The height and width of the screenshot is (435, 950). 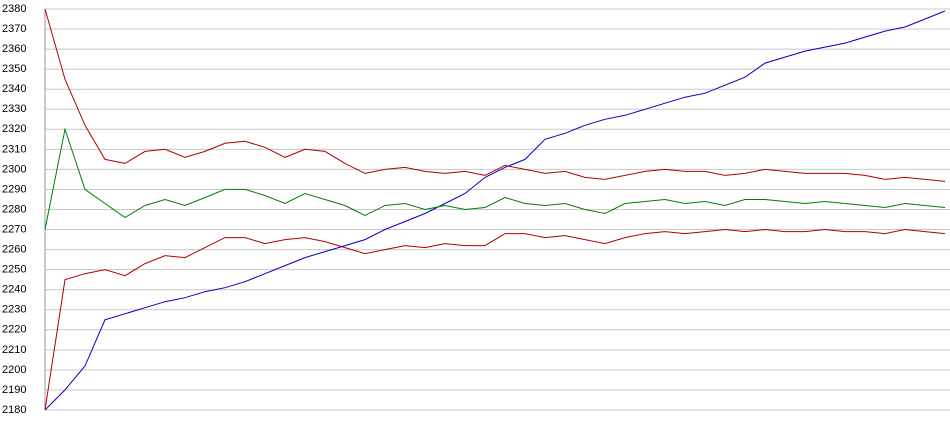 What do you see at coordinates (14, 29) in the screenshot?
I see `y-tick-label: 2370` at bounding box center [14, 29].